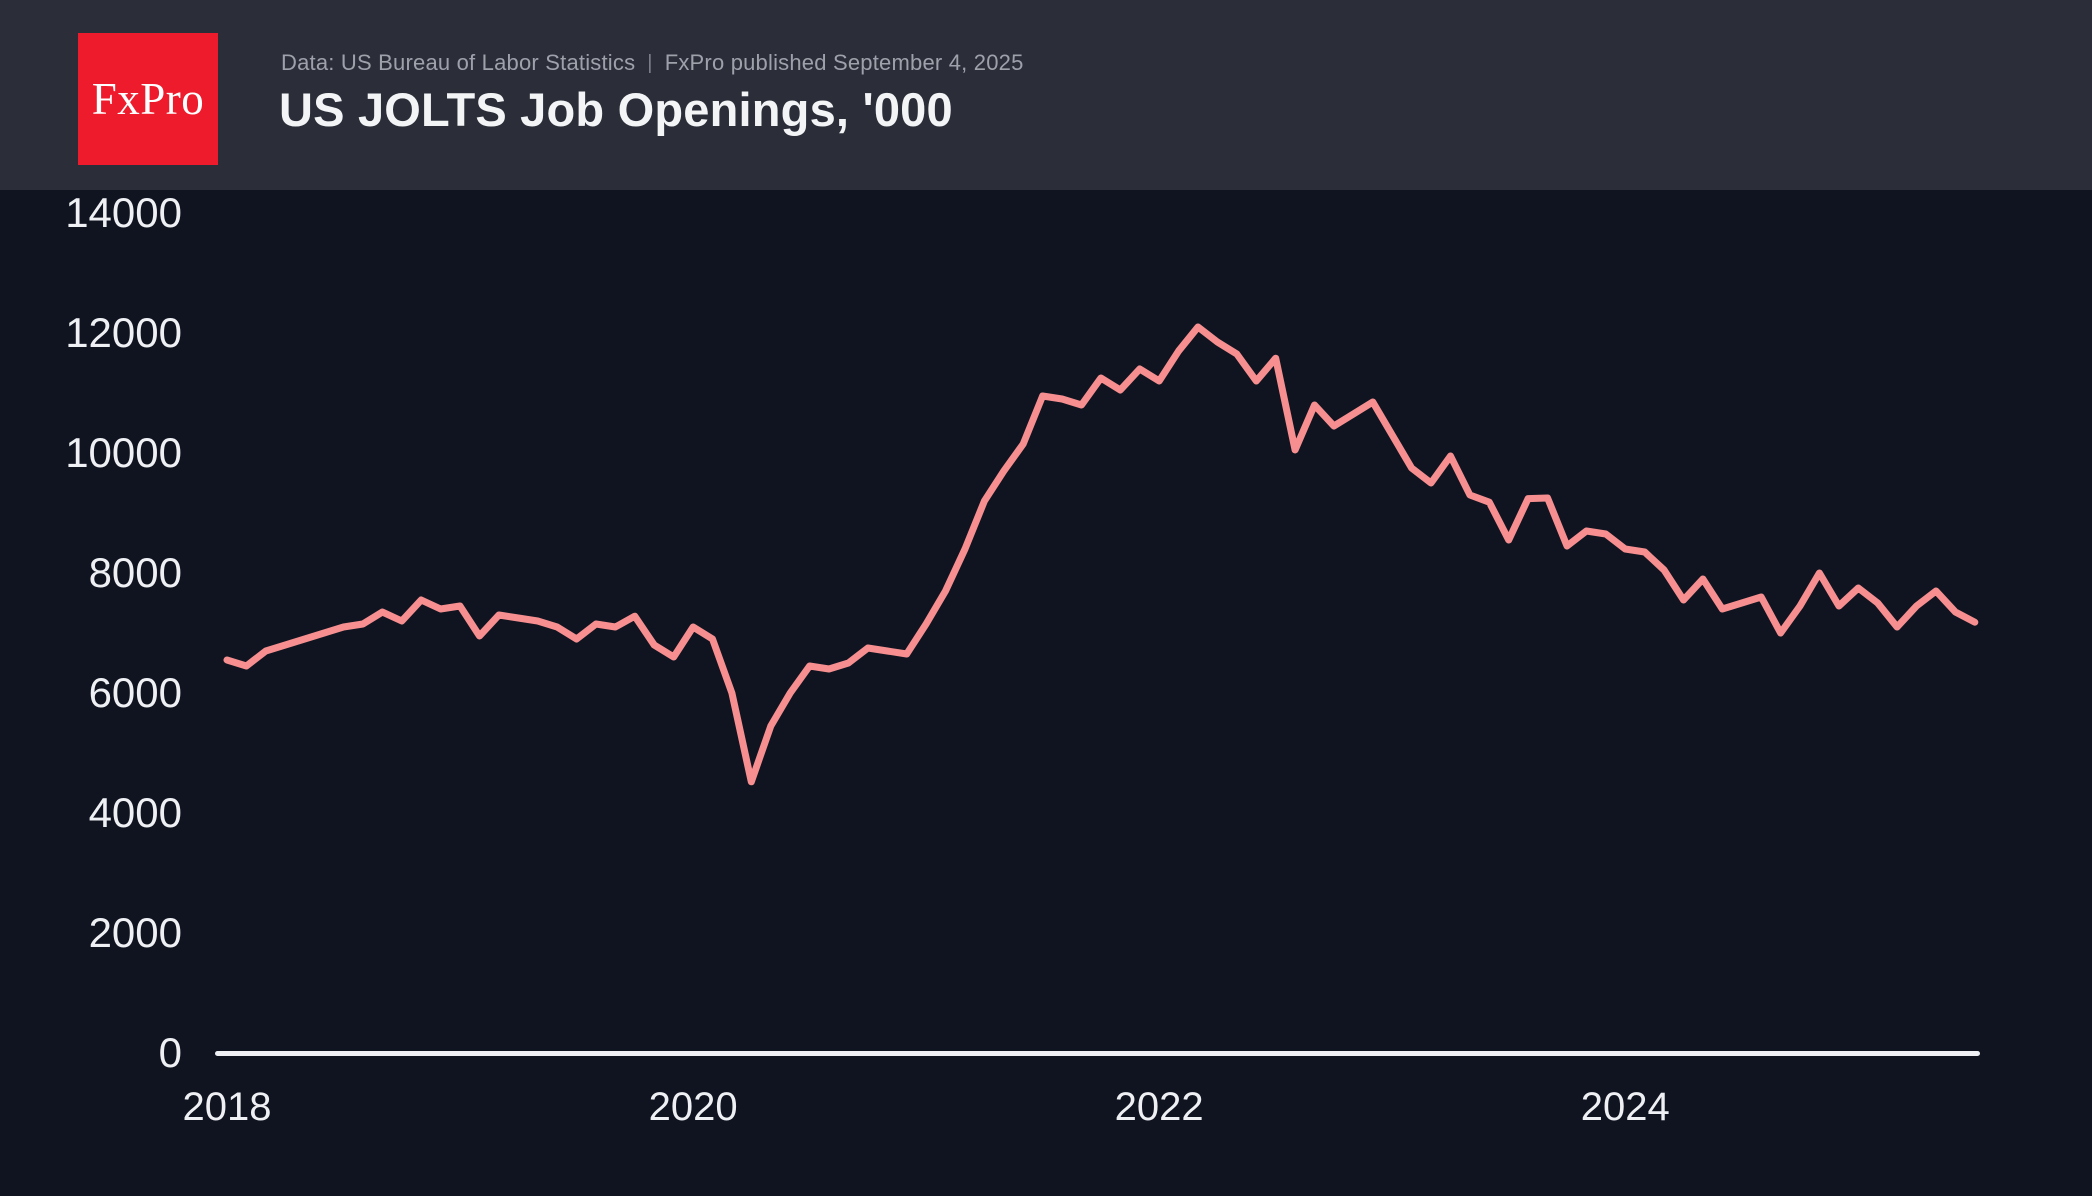 The height and width of the screenshot is (1196, 2092). What do you see at coordinates (1097, 1053) in the screenshot?
I see `x-axis-line` at bounding box center [1097, 1053].